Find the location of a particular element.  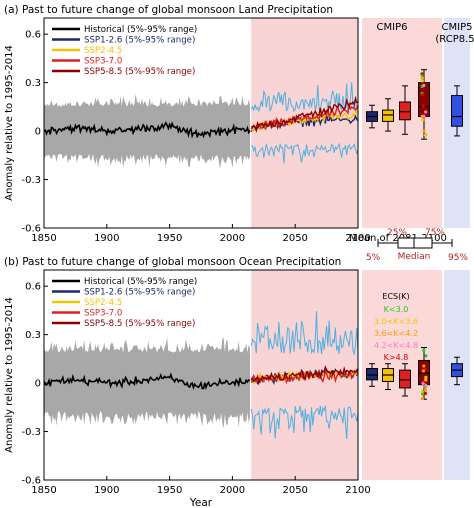

y-tick-label-a: 0.6 is located at coordinates (33, 35).